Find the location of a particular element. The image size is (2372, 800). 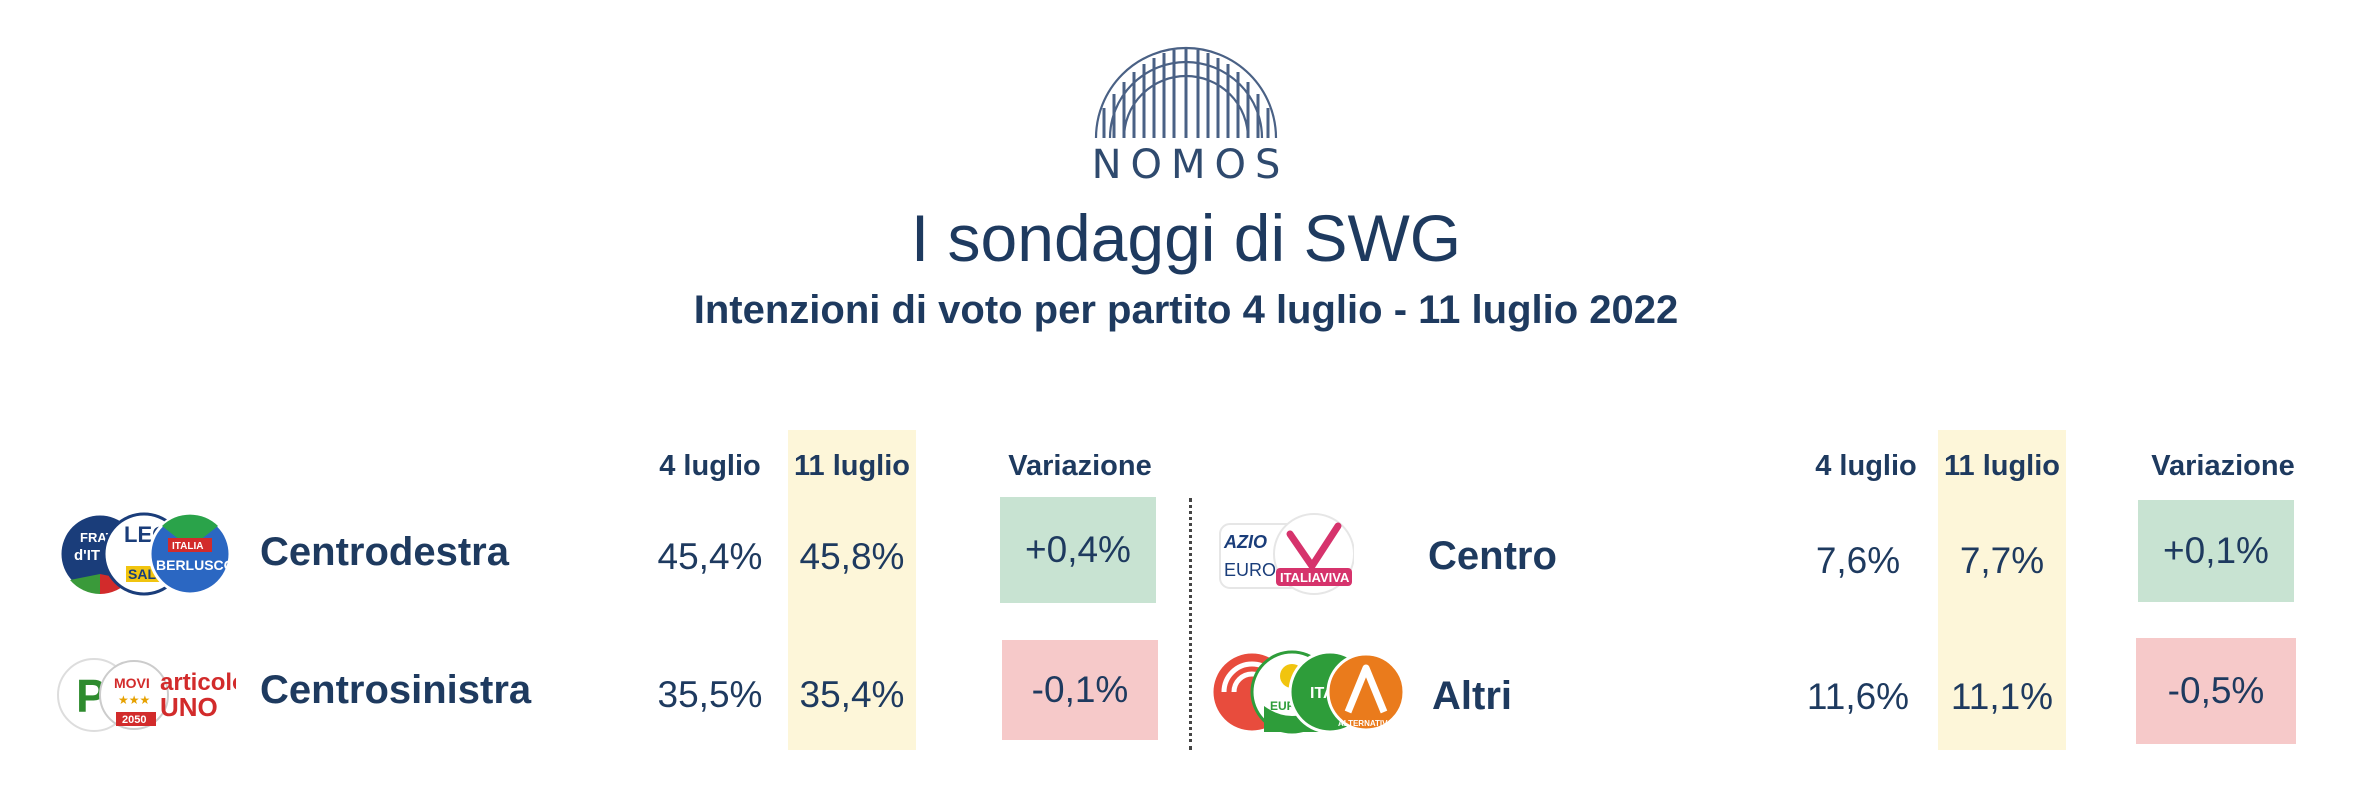

svg-text: ITALIAVIVA is located at coordinates (1315, 577).